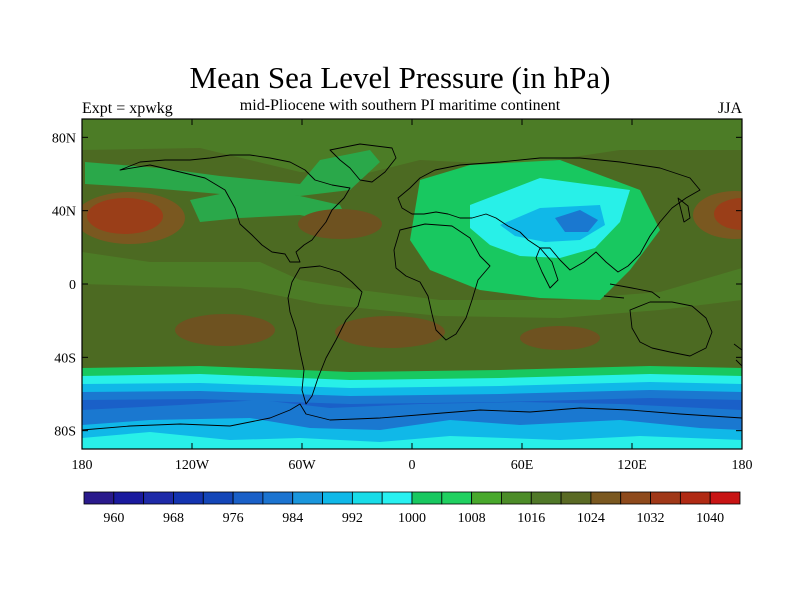  I want to click on india-coast, so click(547, 268).